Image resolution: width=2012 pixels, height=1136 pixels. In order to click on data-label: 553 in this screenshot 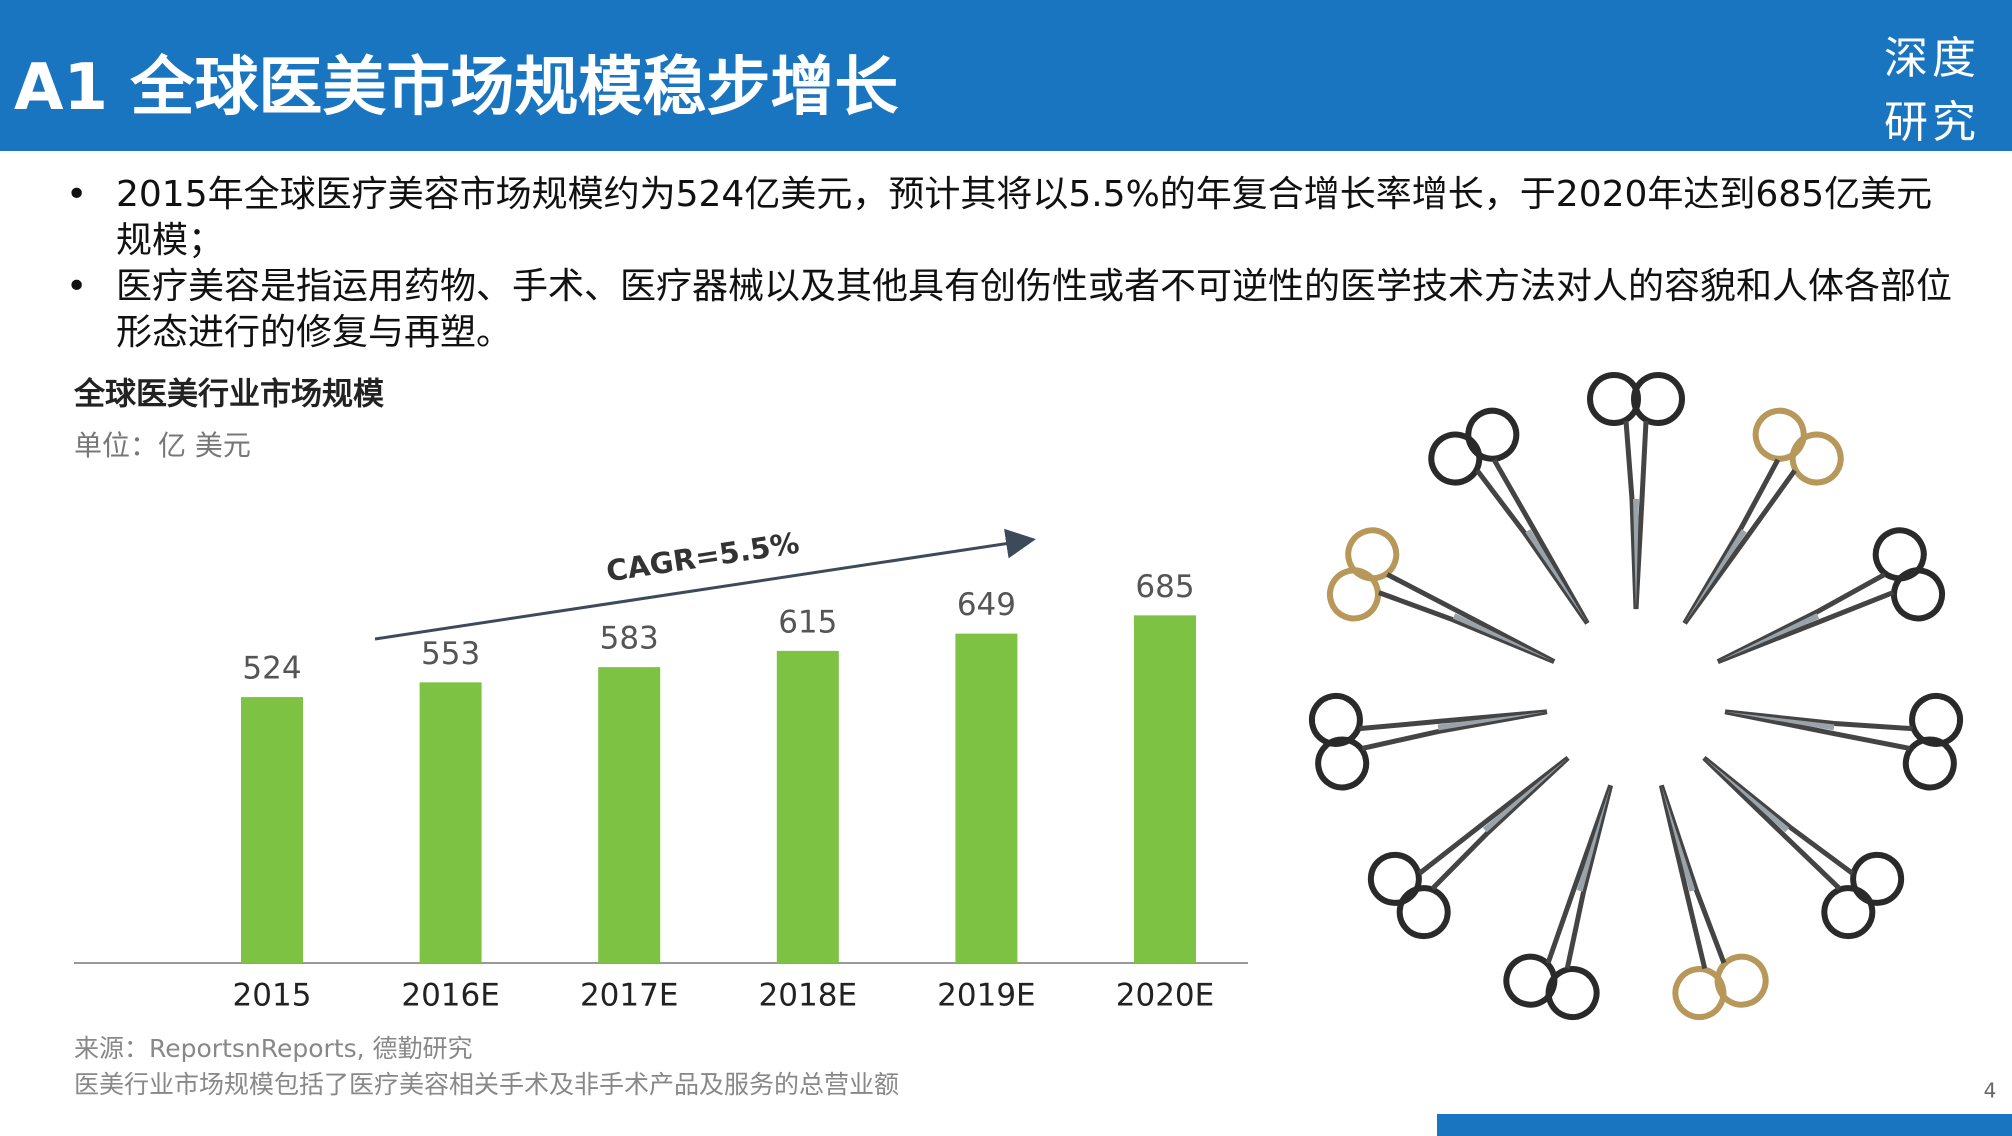, I will do `click(450, 654)`.